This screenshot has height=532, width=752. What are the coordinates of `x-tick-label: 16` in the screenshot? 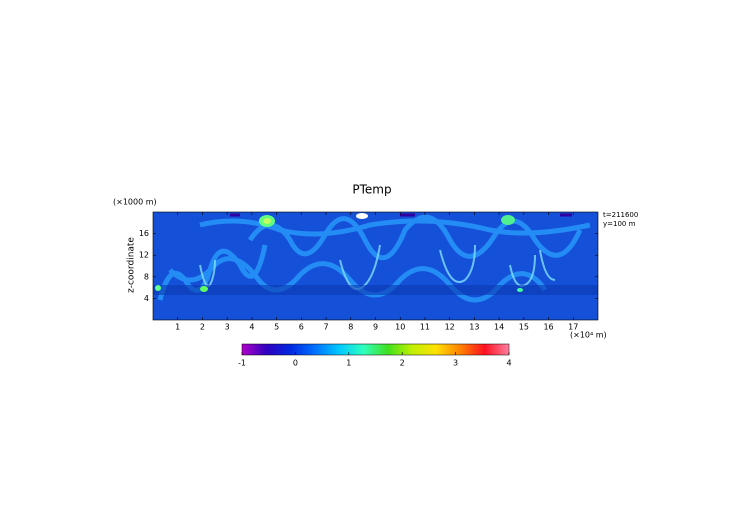 It's located at (548, 327).